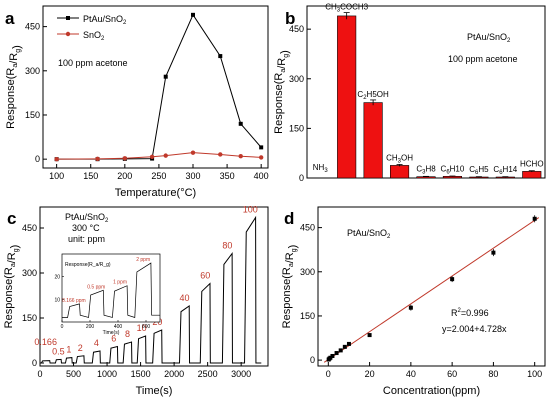  Describe the element at coordinates (192, 176) in the screenshot. I see `panel-a-xtick-label: 300` at that location.